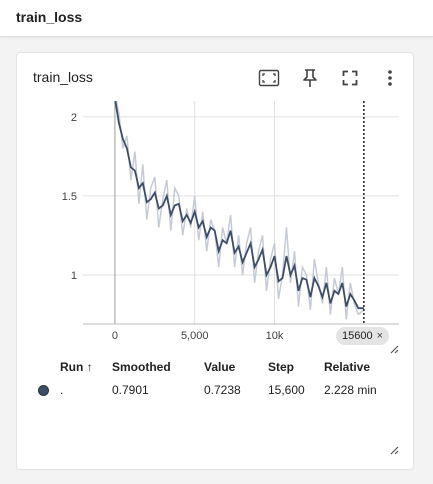 The image size is (433, 484). What do you see at coordinates (141, 367) in the screenshot?
I see `column-header-smoothed: Smoothed` at bounding box center [141, 367].